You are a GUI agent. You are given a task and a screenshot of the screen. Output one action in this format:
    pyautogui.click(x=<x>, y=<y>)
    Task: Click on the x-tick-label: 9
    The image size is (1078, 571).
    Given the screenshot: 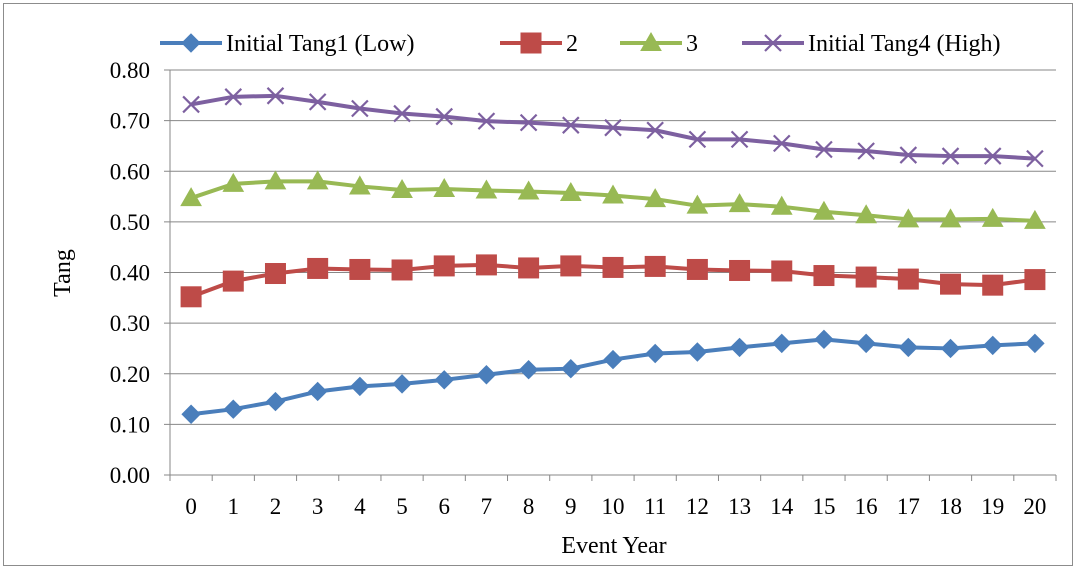 What is the action you would take?
    pyautogui.click(x=571, y=506)
    